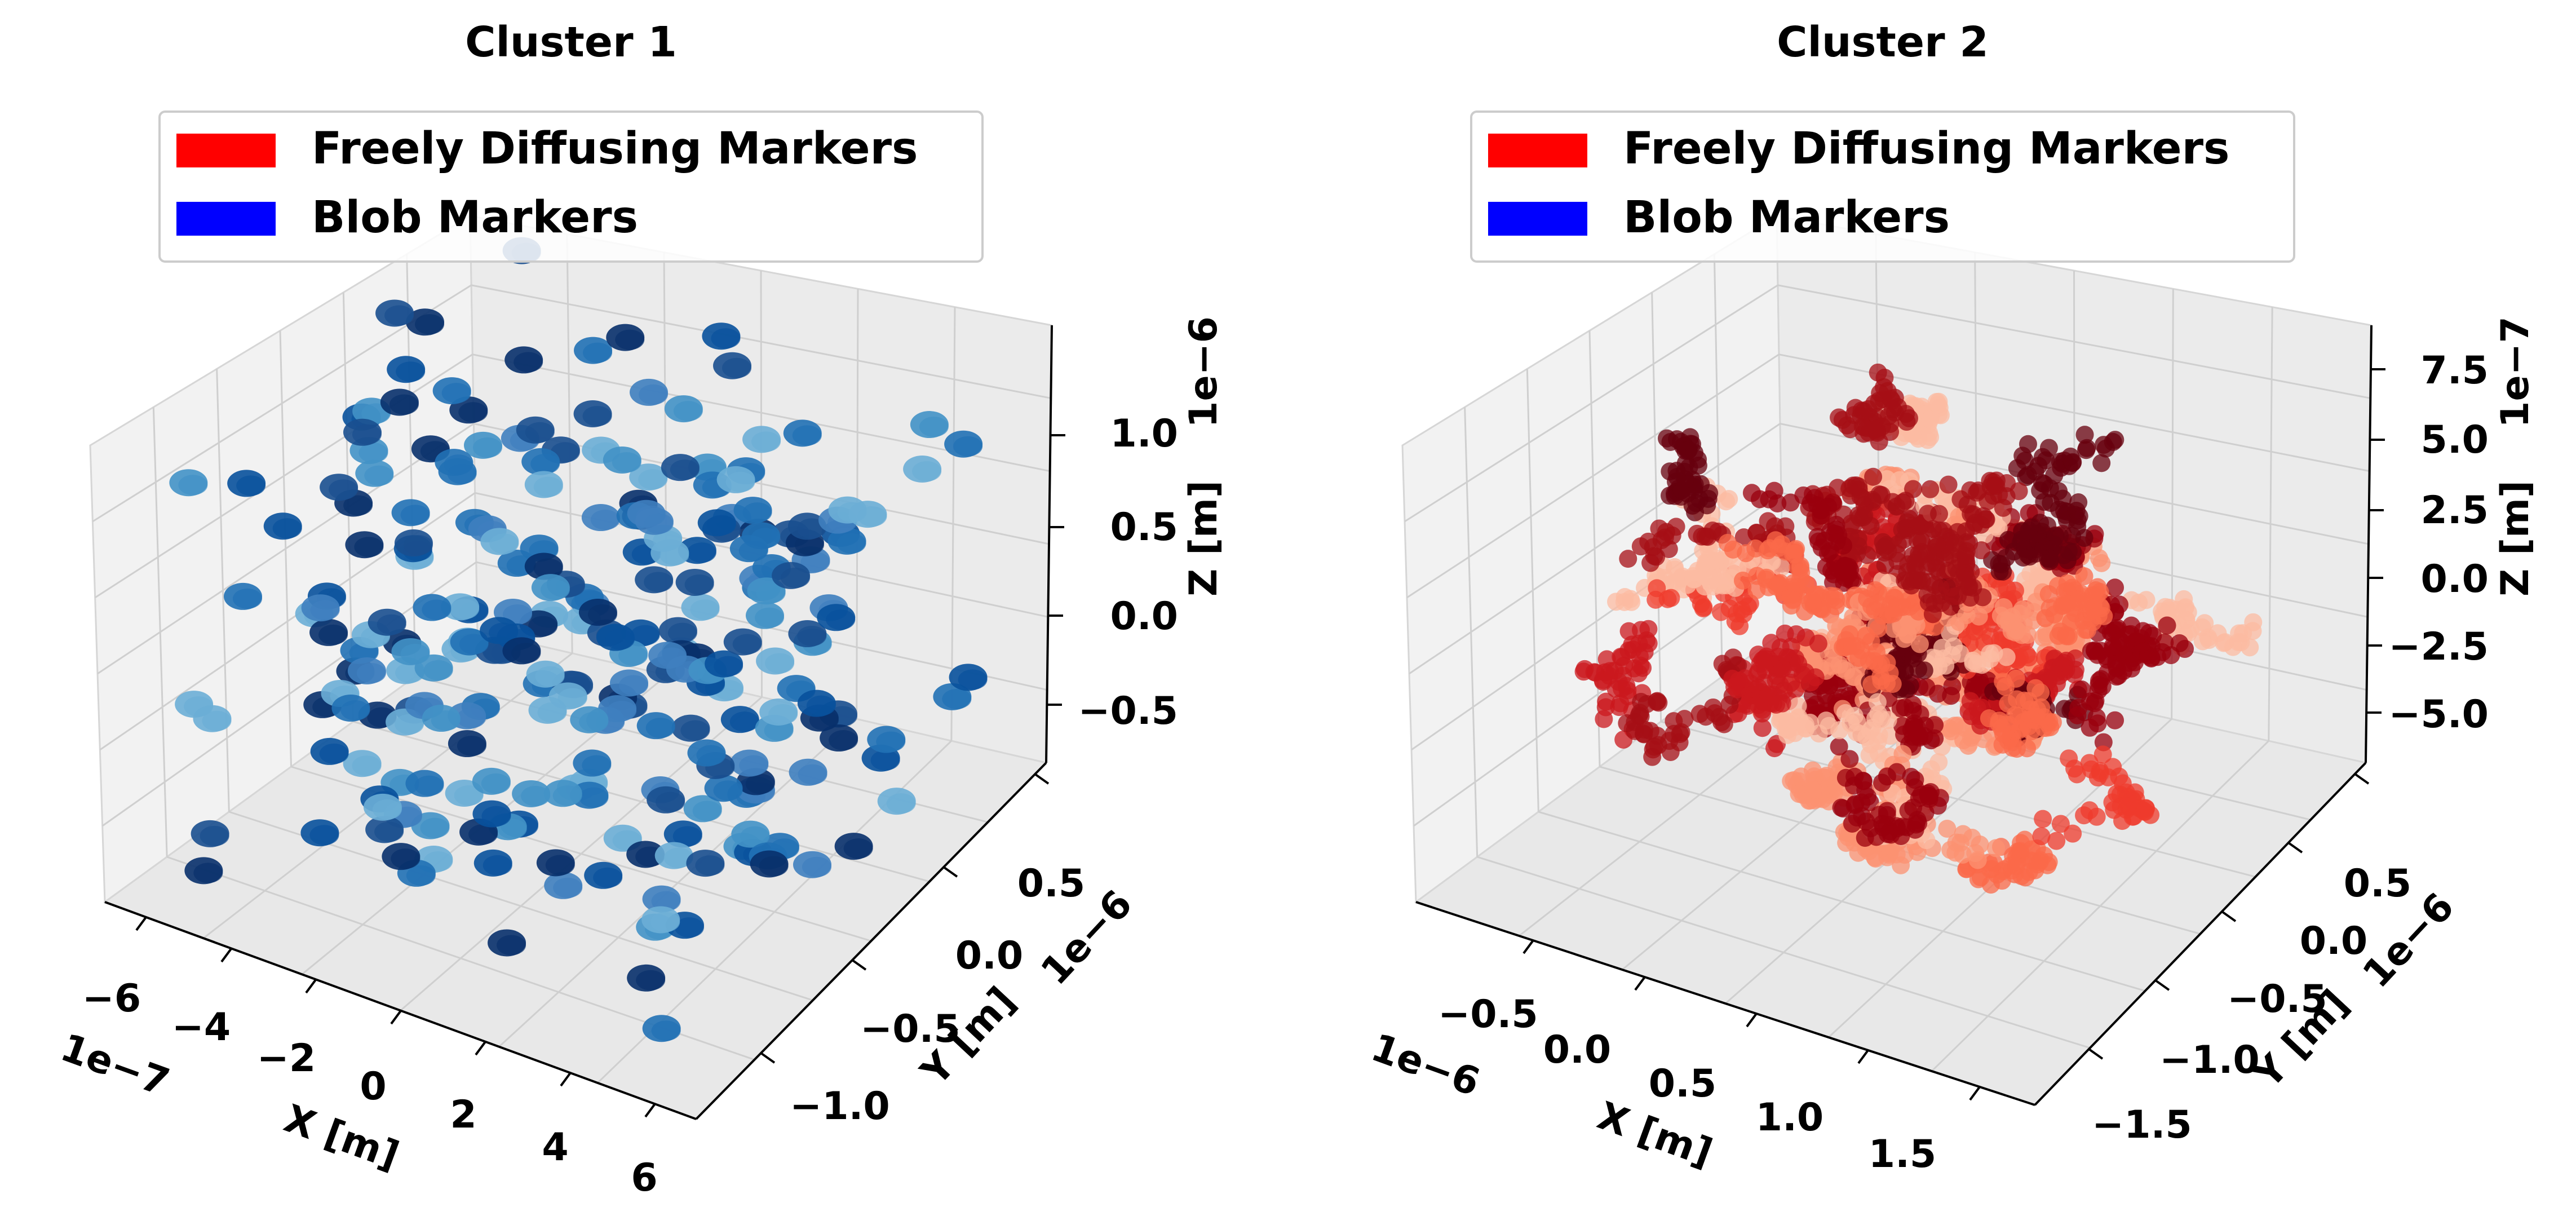 The image size is (2576, 1229). I want to click on z-tick-label: 7.5, so click(2455, 370).